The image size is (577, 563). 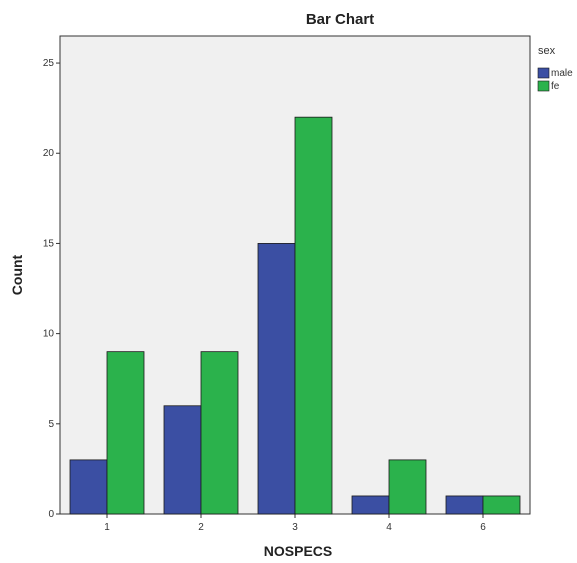 I want to click on x-axis: 1 2 3 4 6, so click(x=295, y=523).